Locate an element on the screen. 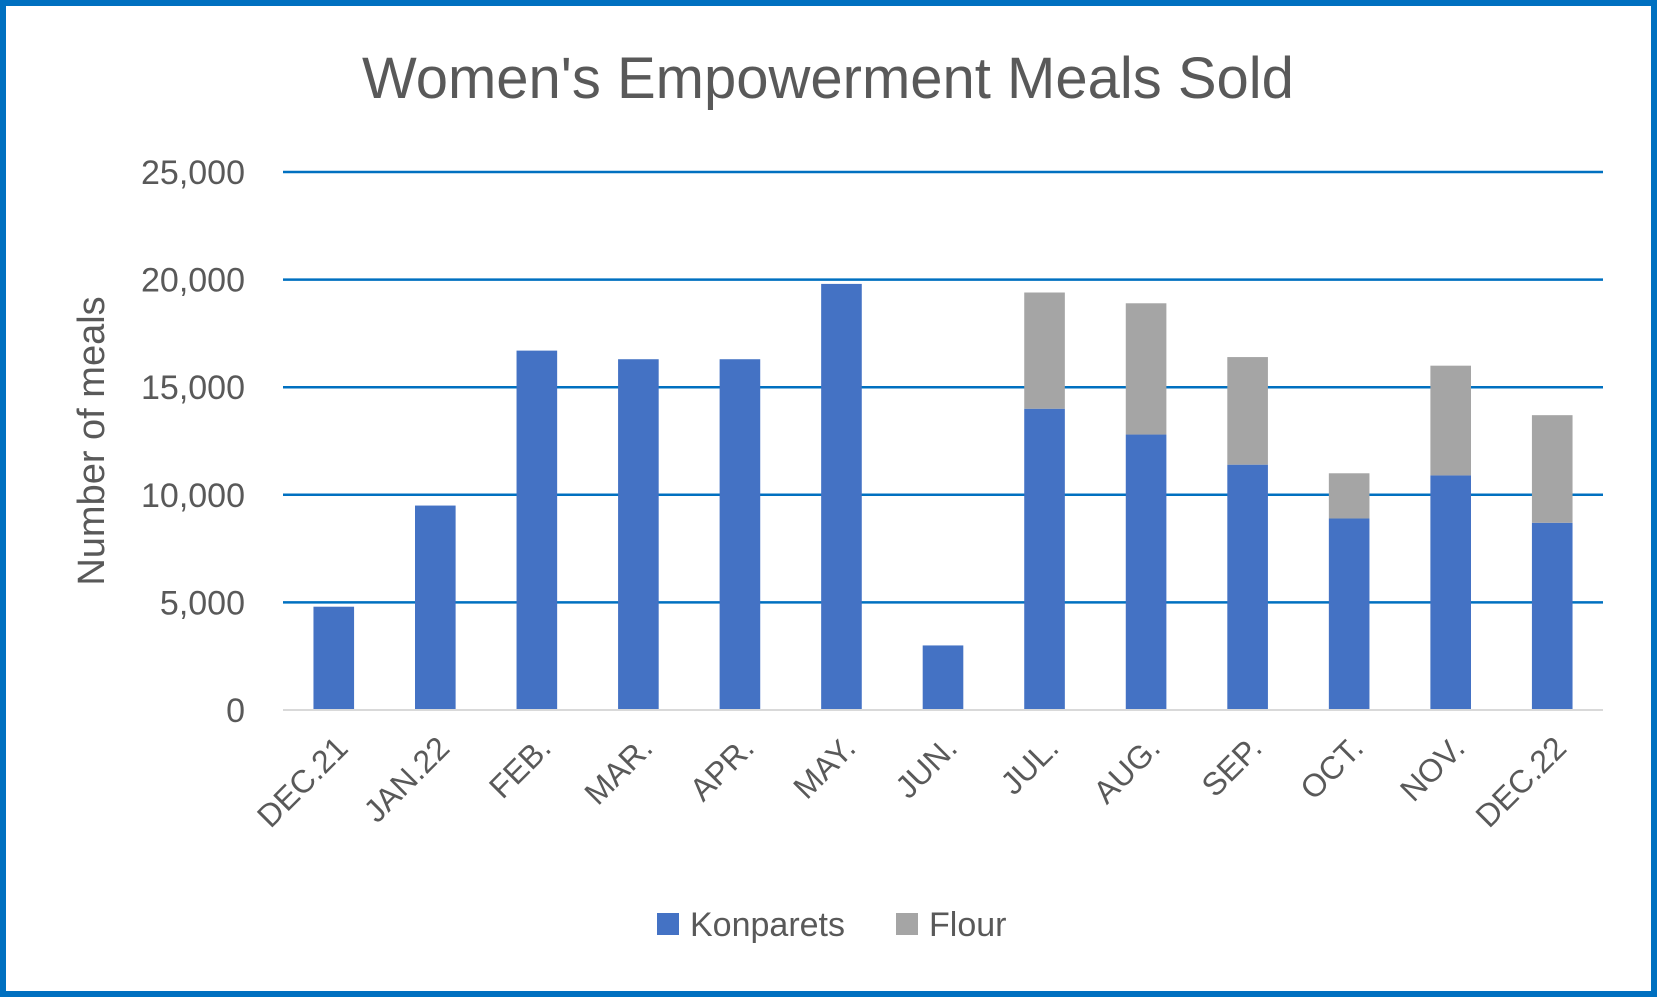 This screenshot has height=997, width=1657. x-tick-label: JAN.22 is located at coordinates (407, 779).